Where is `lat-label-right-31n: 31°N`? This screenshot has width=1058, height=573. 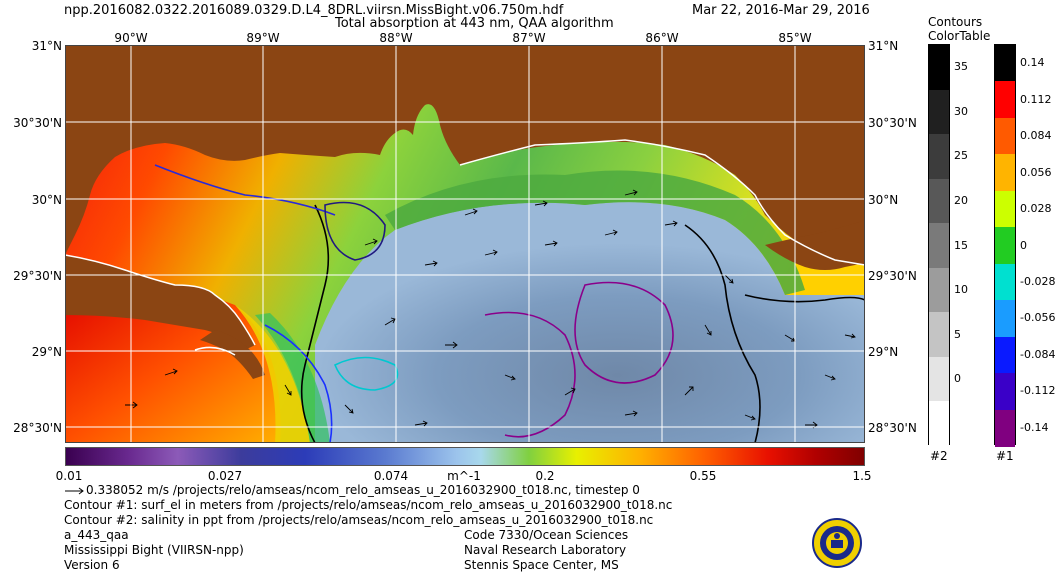 lat-label-right-31n: 31°N is located at coordinates (883, 46).